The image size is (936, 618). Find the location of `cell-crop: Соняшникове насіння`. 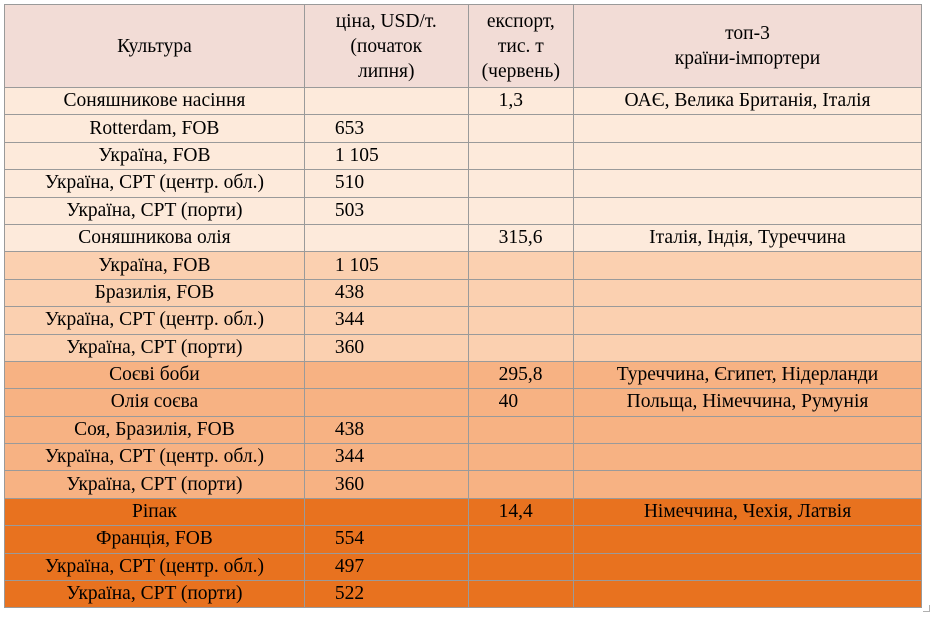

cell-crop: Соняшникове насіння is located at coordinates (154, 101).